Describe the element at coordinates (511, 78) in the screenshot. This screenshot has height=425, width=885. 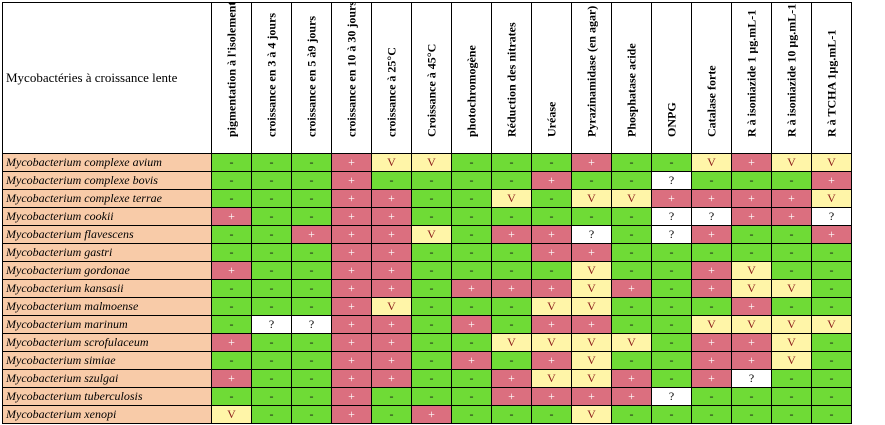
I see `column-header: Réduction des nitrates` at that location.